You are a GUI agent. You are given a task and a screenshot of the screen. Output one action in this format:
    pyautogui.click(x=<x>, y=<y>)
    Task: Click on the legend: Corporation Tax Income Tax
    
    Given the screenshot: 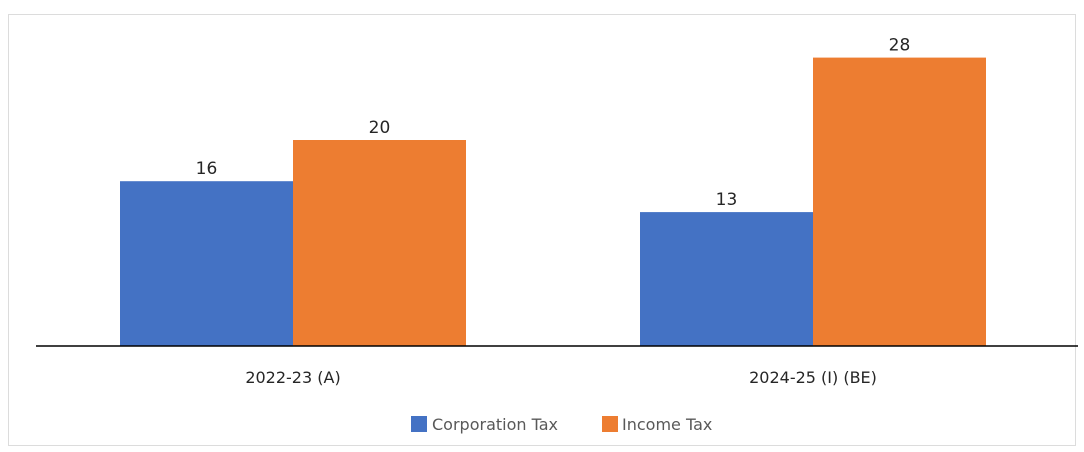 What is the action you would take?
    pyautogui.click(x=561, y=424)
    